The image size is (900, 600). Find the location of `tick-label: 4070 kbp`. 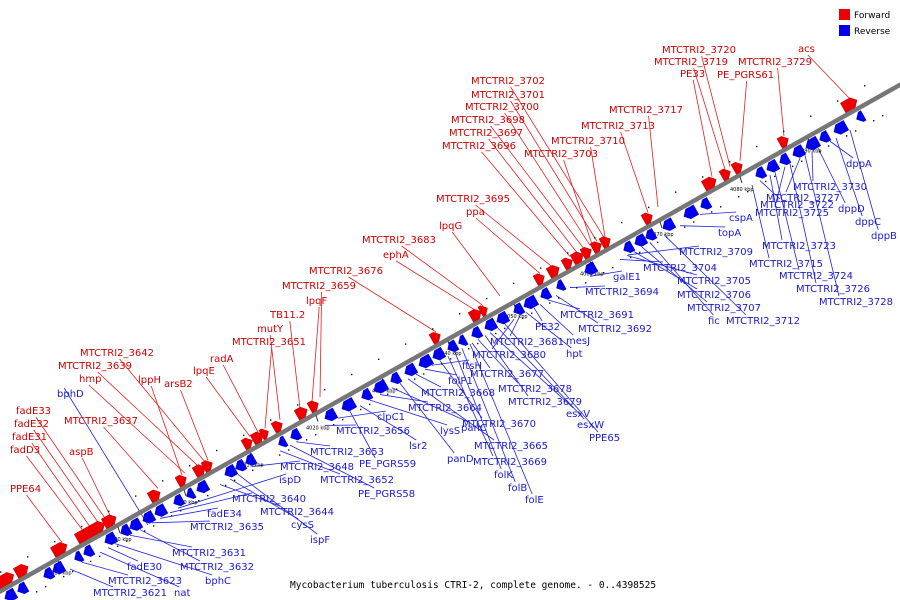

tick-label: 4070 kbp is located at coordinates (662, 235).